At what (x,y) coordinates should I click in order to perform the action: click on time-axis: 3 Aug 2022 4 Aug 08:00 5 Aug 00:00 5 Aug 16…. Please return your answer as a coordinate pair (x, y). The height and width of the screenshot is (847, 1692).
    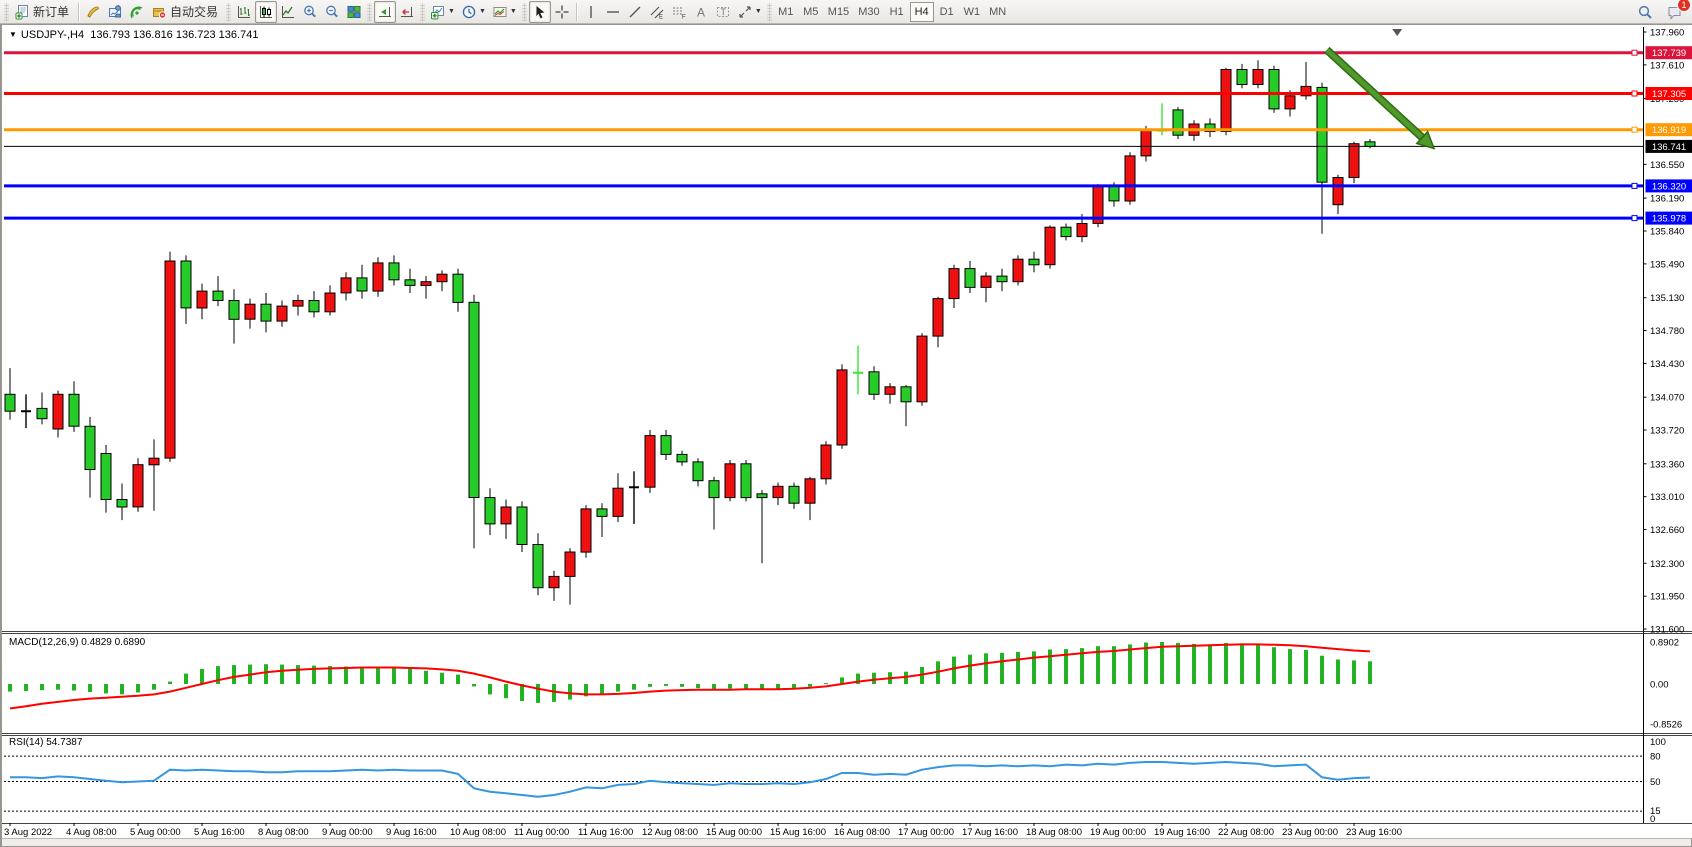
    Looking at the image, I should click on (703, 830).